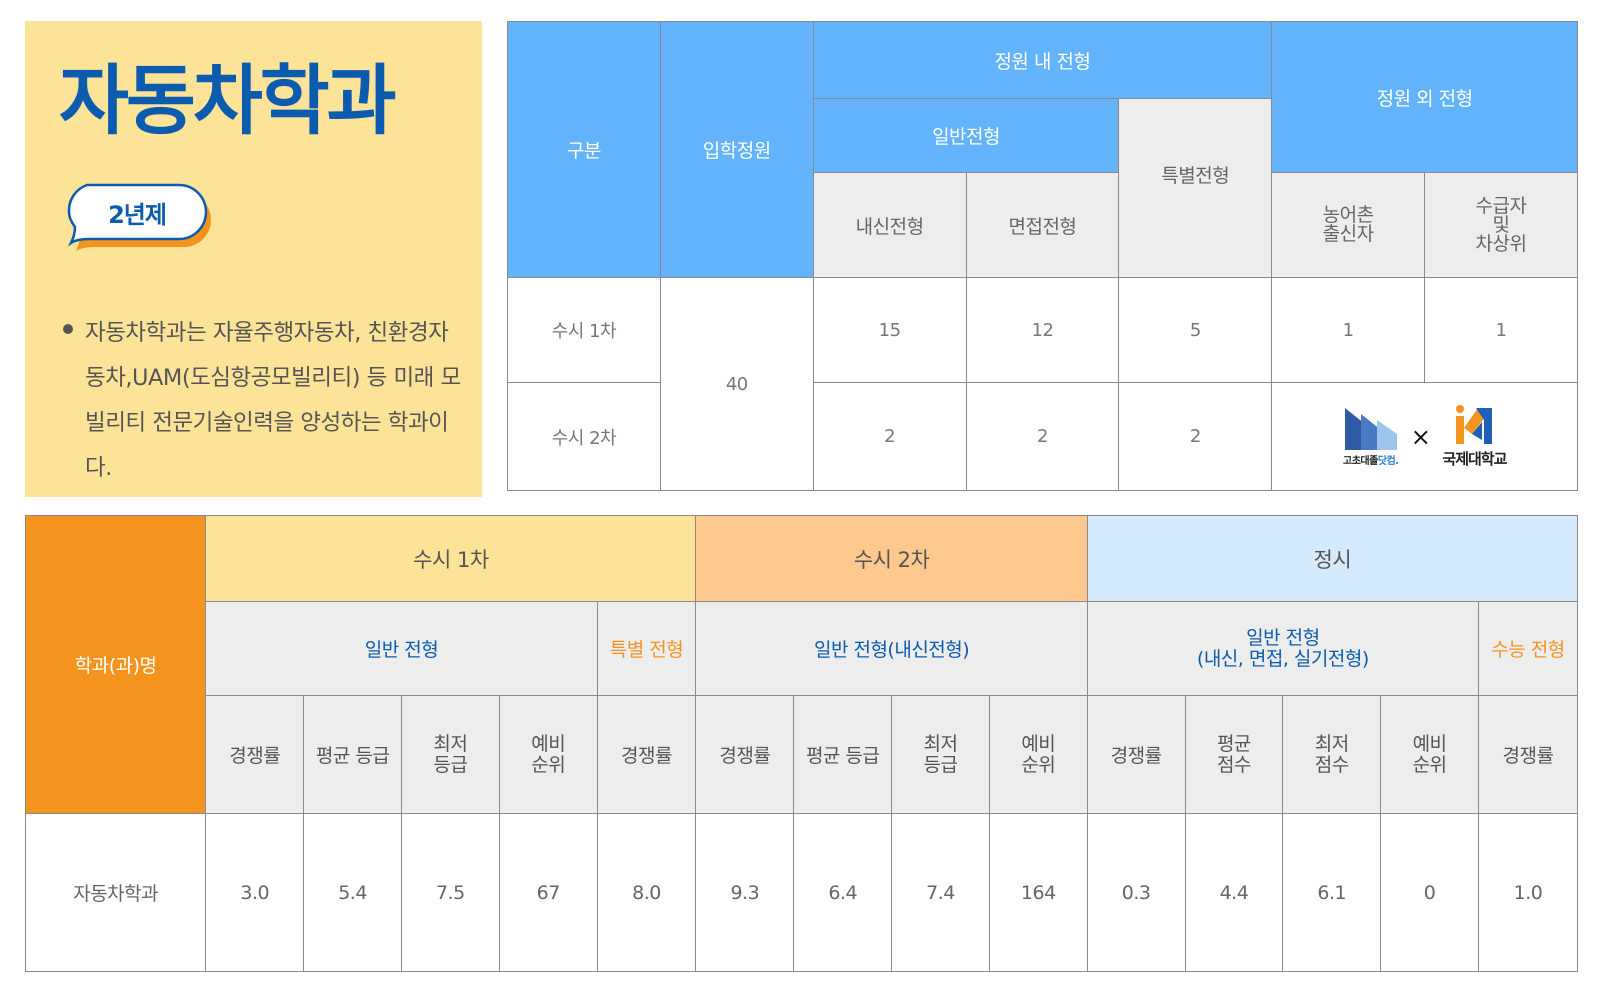 The height and width of the screenshot is (1000, 1600). What do you see at coordinates (889, 436) in the screenshot?
I see `cell-naesin: 2` at bounding box center [889, 436].